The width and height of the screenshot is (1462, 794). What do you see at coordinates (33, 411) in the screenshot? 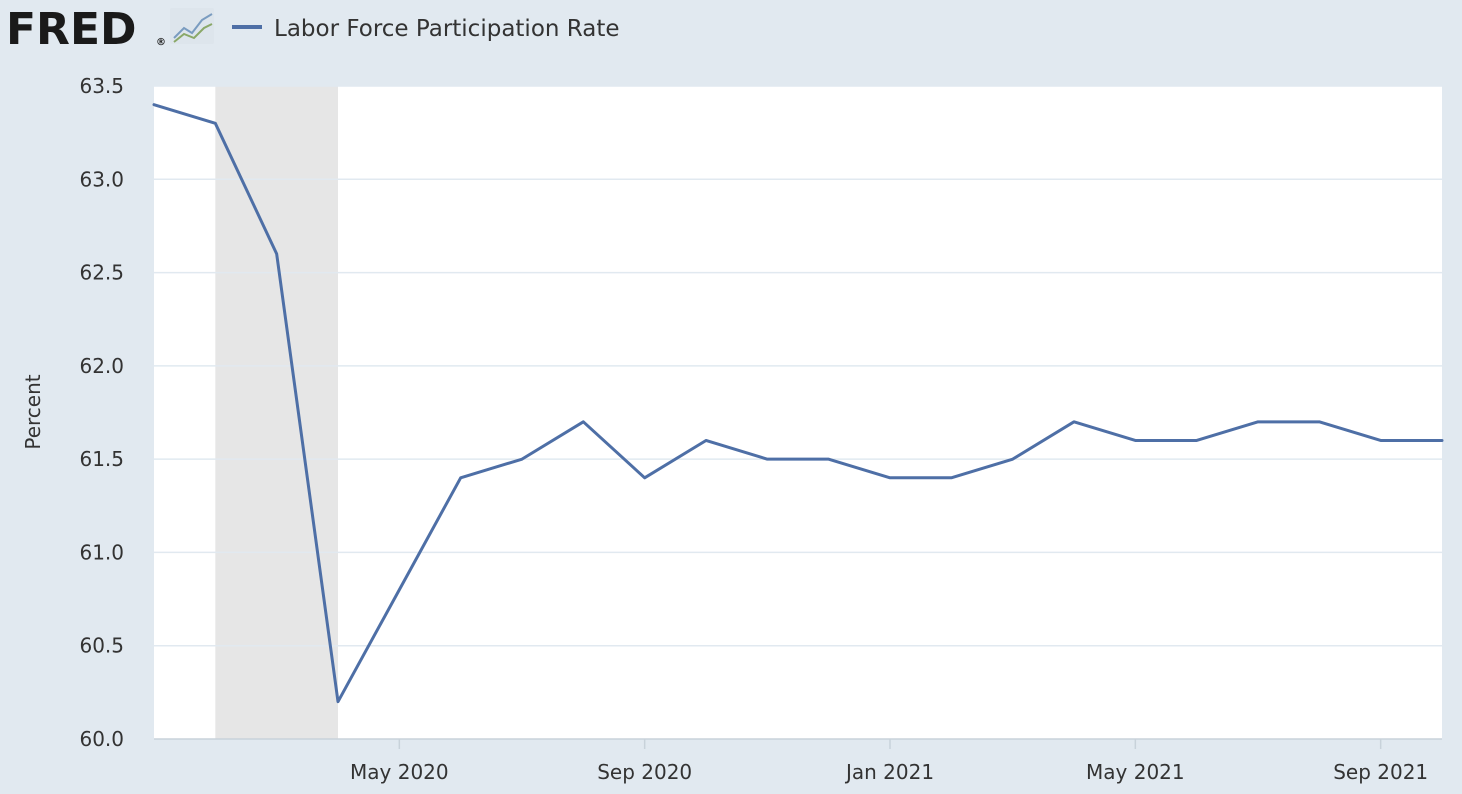
I see `y-axis-title: Percent` at bounding box center [33, 411].